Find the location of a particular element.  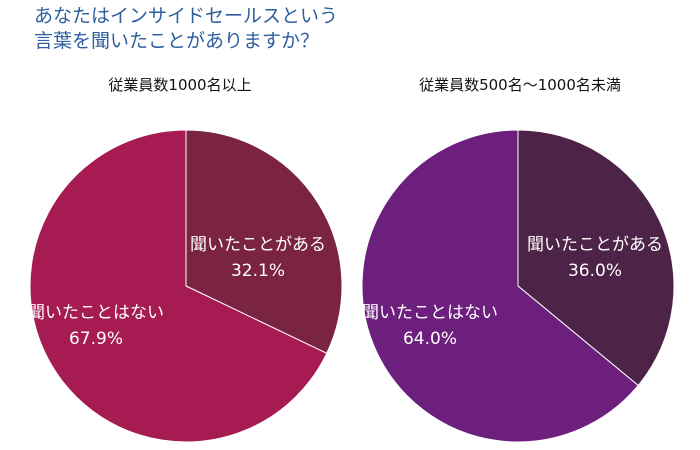

chart-title-large-companies: 従業員数1000名以上 is located at coordinates (180, 85).